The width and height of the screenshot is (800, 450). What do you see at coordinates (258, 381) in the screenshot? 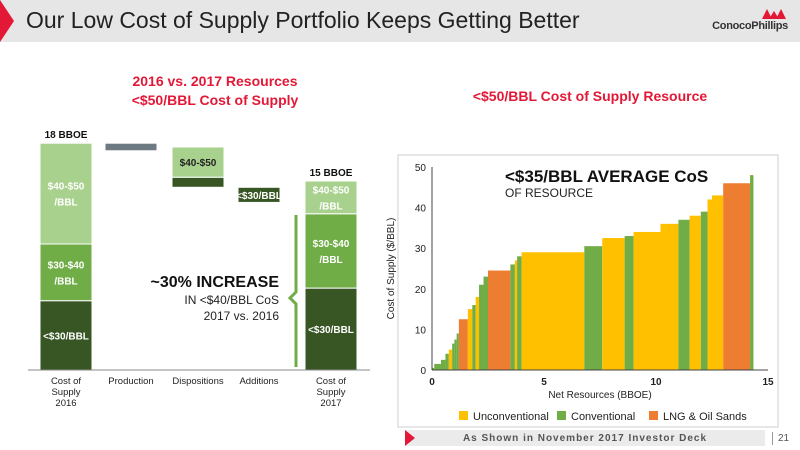
I see `waterfall-category-label: Additions` at bounding box center [258, 381].